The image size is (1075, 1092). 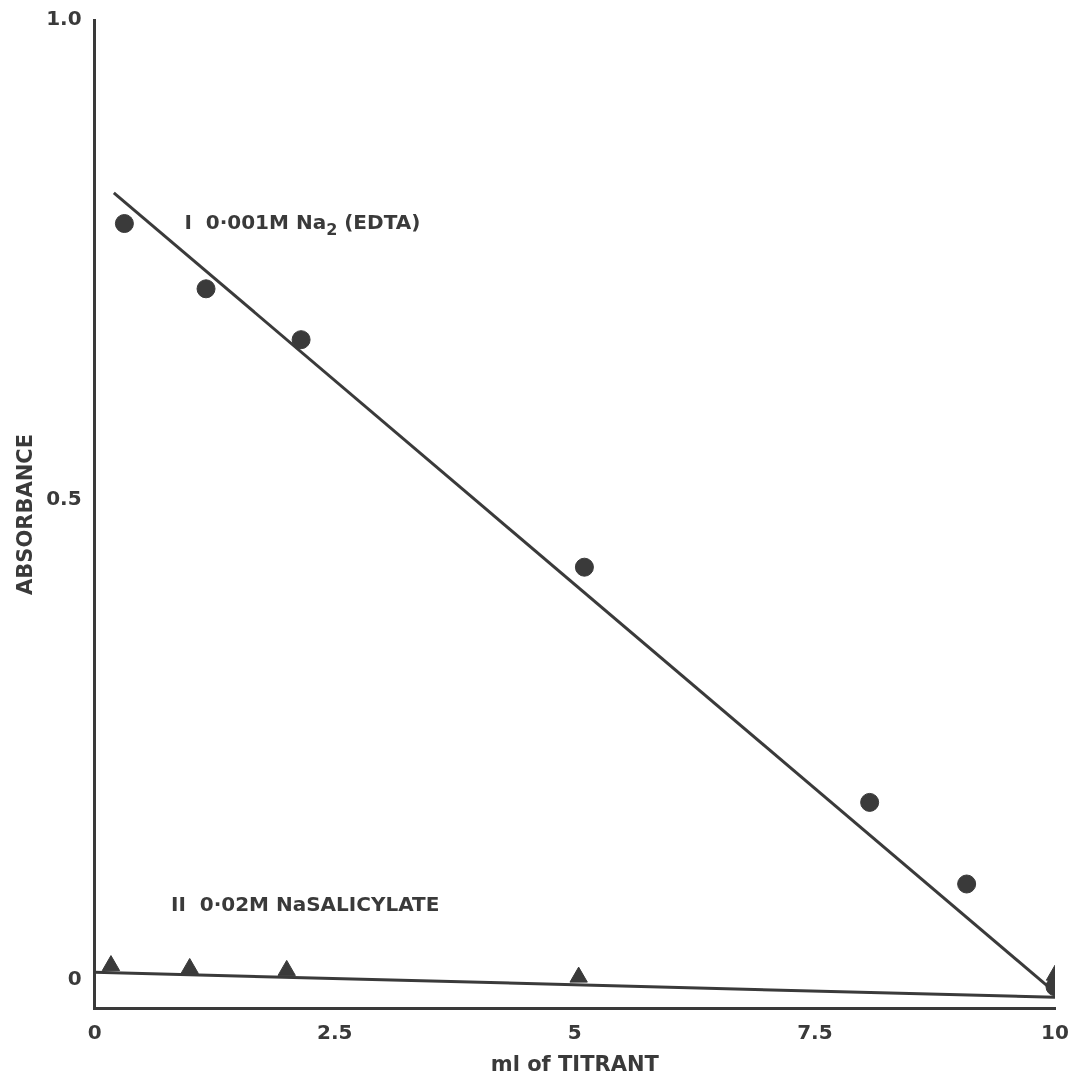 What do you see at coordinates (94, 1032) in the screenshot?
I see `x-tick-label: 0` at bounding box center [94, 1032].